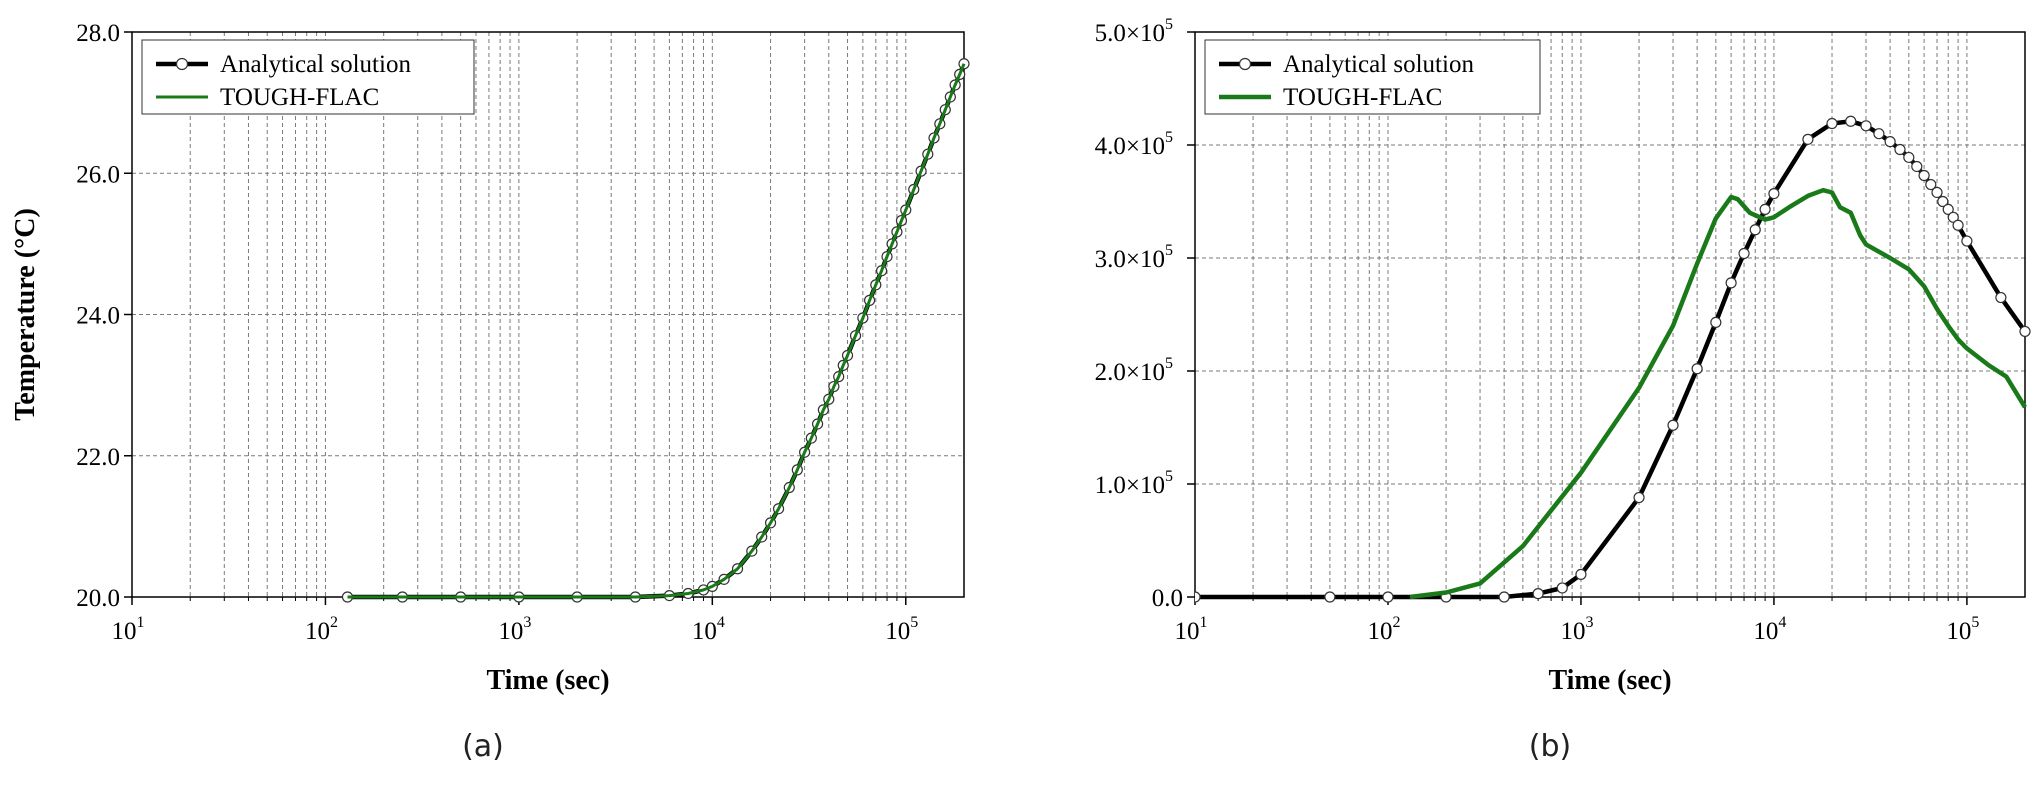 The height and width of the screenshot is (786, 2033). Describe the element at coordinates (98, 598) in the screenshot. I see `y-tick-label: 20.0` at that location.